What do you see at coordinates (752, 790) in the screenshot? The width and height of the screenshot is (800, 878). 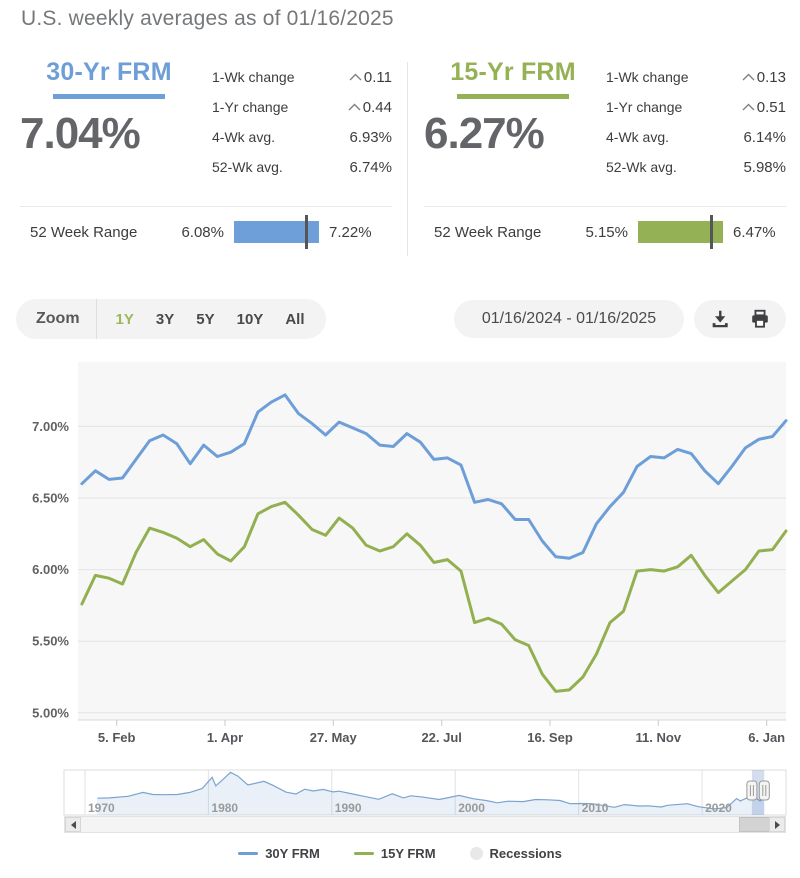 I see `left-range-handle` at bounding box center [752, 790].